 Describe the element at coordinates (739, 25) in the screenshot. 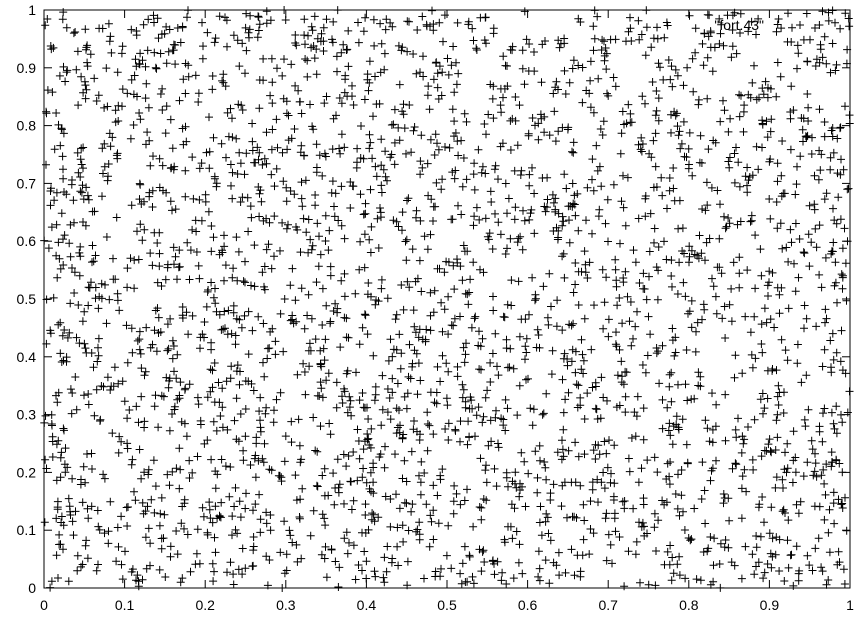

I see `legend-series-label: "fort.43"` at that location.